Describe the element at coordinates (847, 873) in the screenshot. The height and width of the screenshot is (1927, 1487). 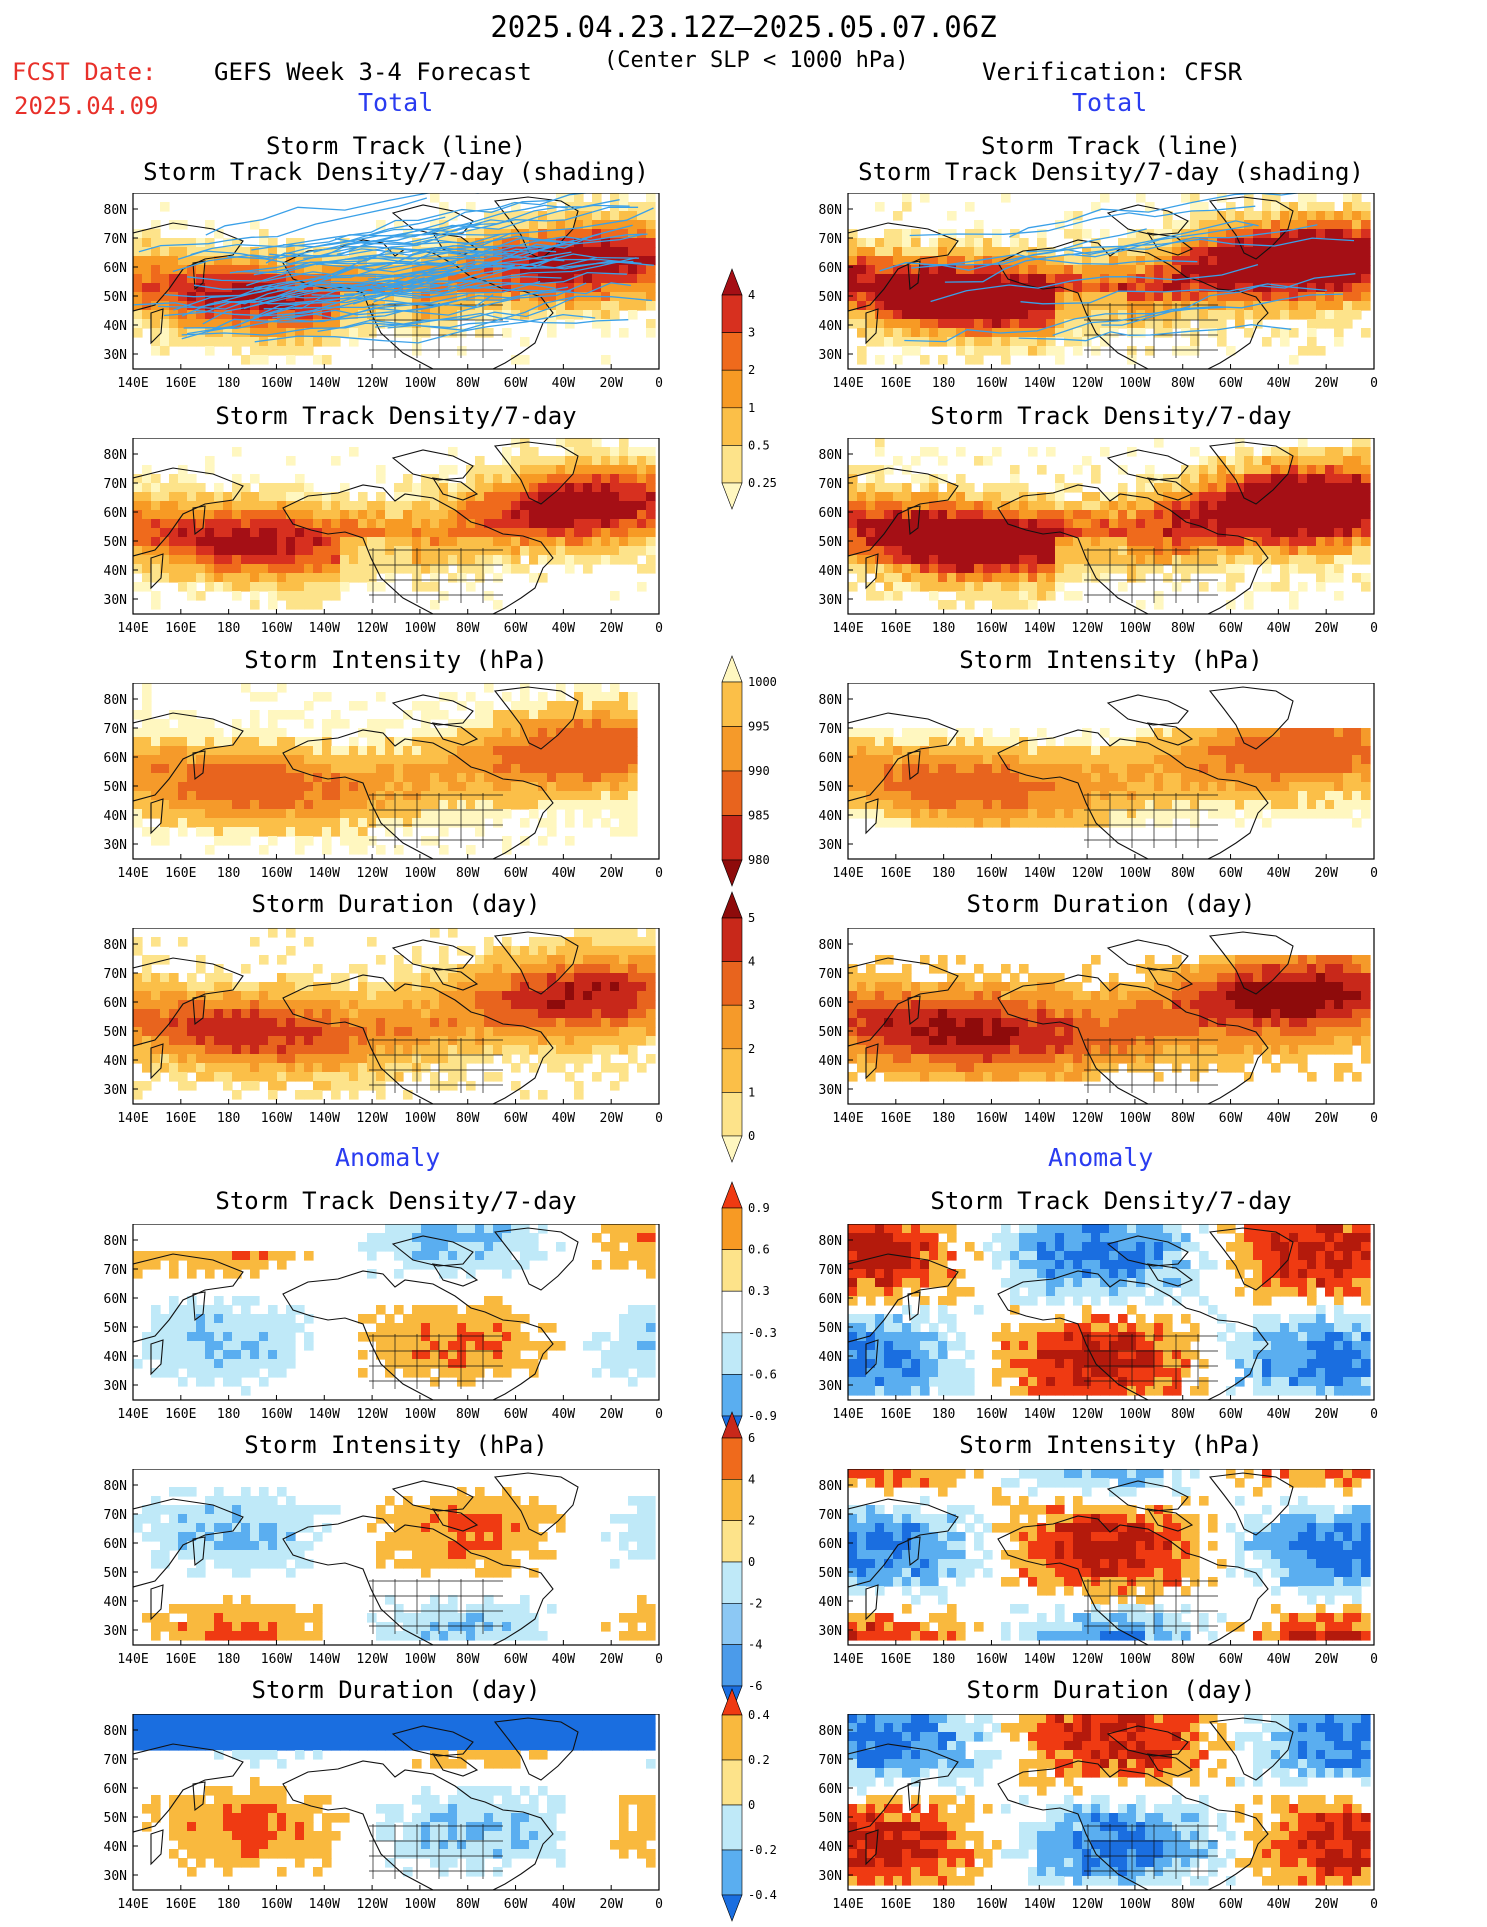
I see `lon-label: 140E` at that location.